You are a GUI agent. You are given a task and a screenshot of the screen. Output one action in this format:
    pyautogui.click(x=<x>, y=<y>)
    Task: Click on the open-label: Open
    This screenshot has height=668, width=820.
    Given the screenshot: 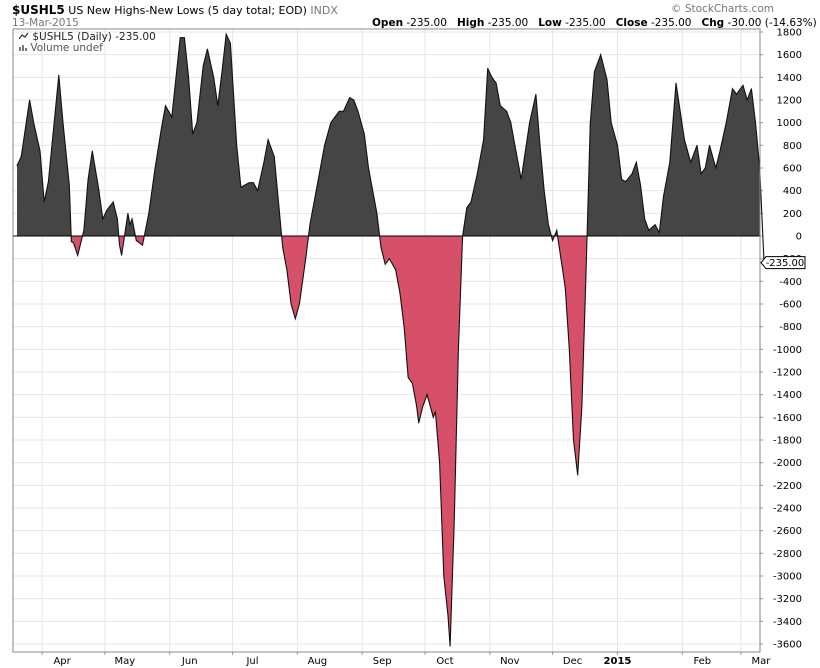 What is the action you would take?
    pyautogui.click(x=388, y=23)
    